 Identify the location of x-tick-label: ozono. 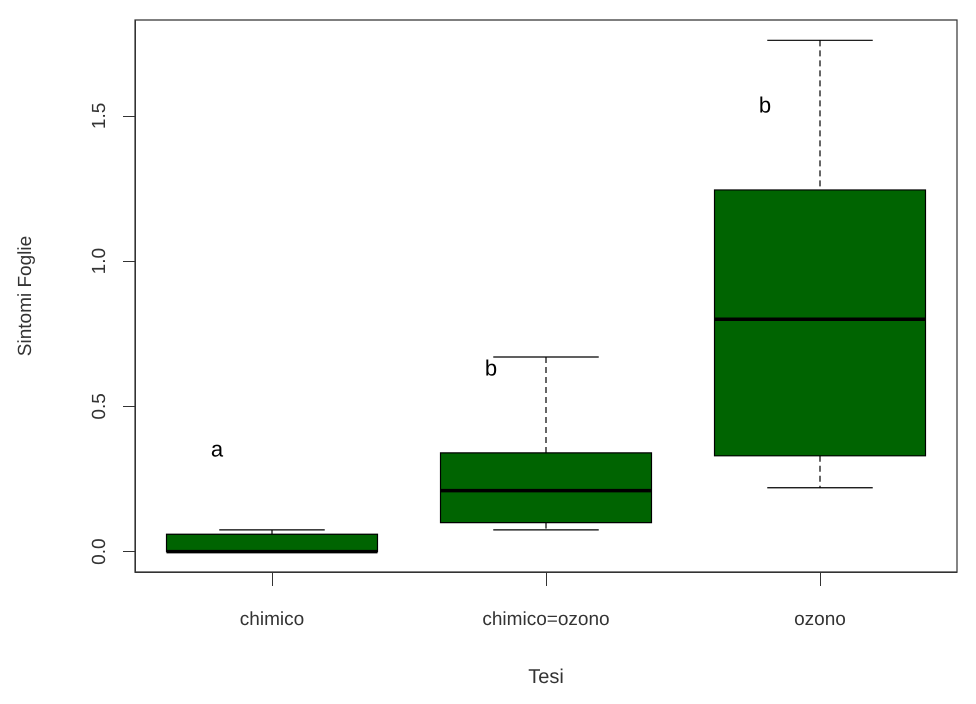
(820, 619).